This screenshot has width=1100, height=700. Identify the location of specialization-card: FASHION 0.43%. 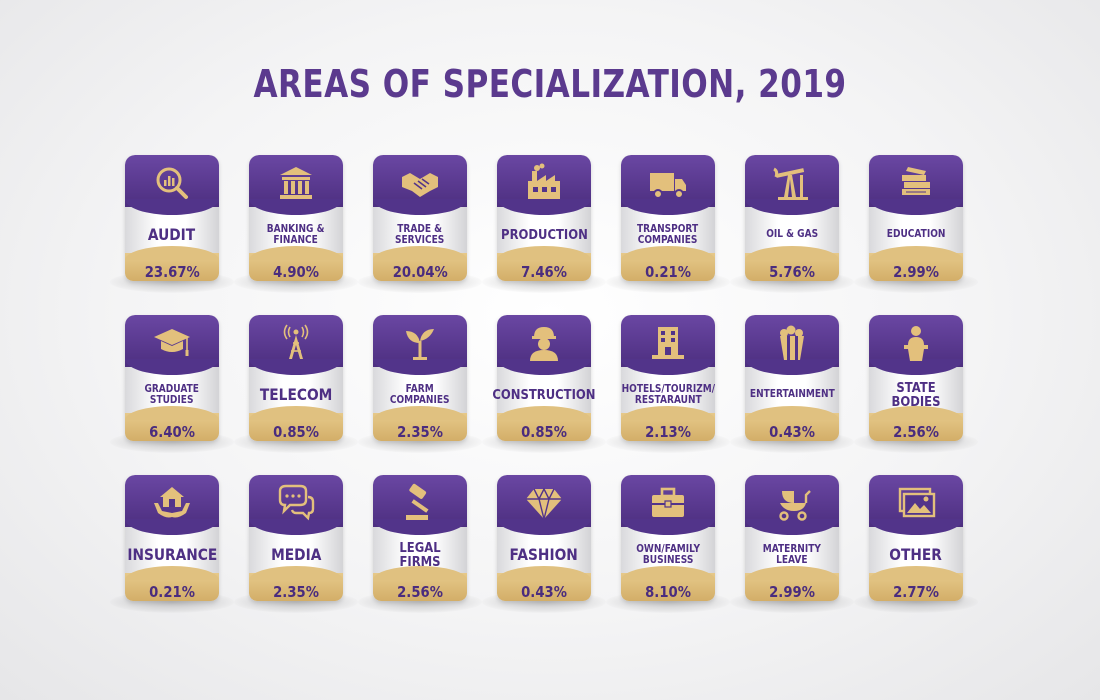
(544, 544).